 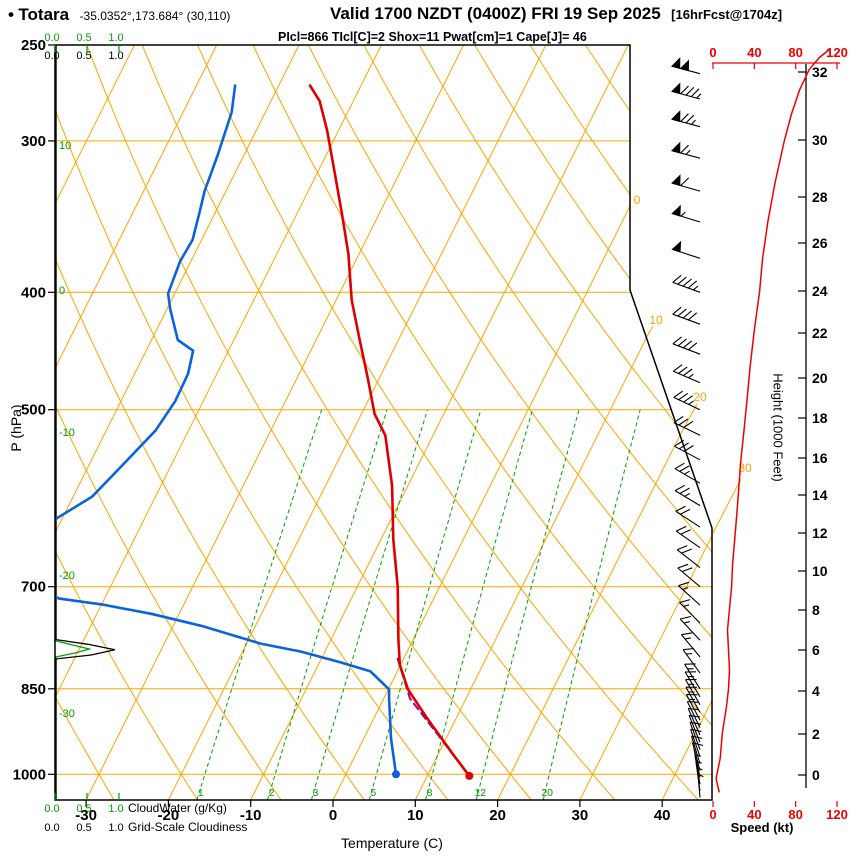 What do you see at coordinates (820, 378) in the screenshot?
I see `height-tick-label: 20` at bounding box center [820, 378].